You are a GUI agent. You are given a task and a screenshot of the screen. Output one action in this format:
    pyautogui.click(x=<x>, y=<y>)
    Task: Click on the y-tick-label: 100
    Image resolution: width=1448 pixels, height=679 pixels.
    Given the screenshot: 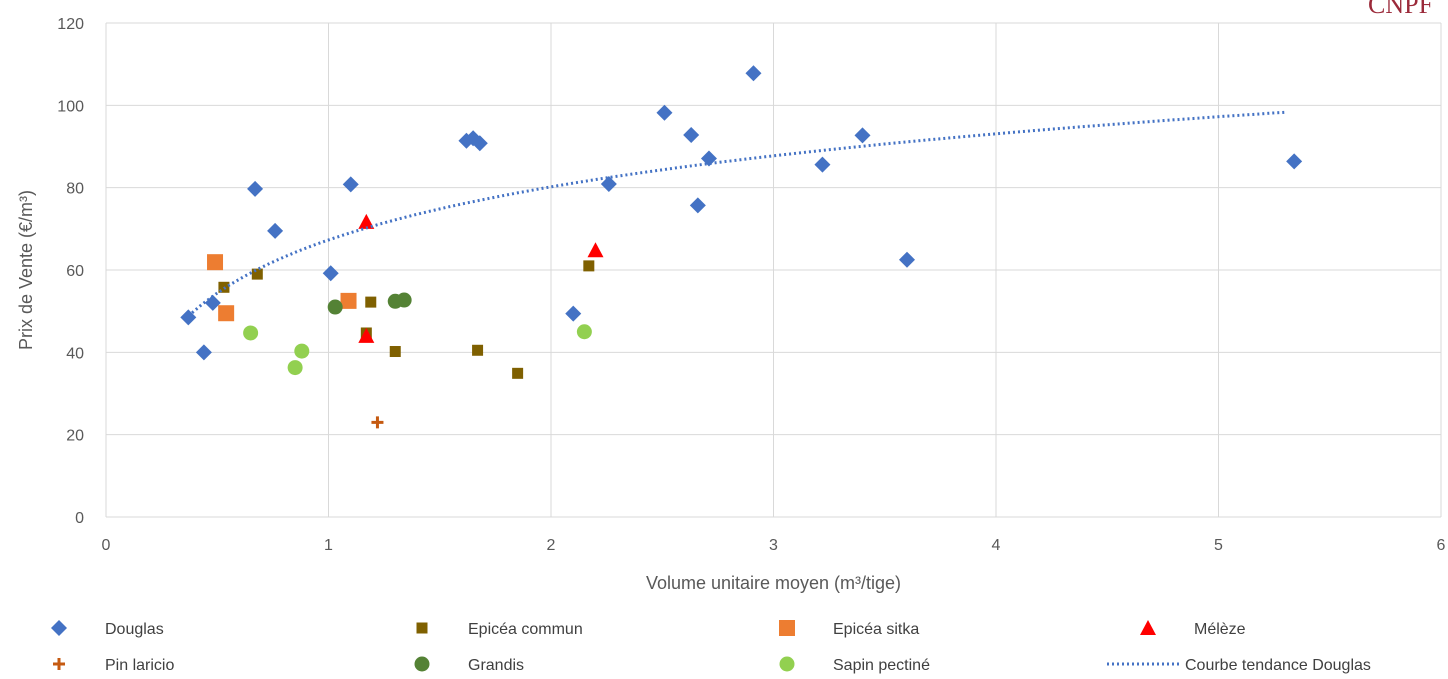 What is the action you would take?
    pyautogui.click(x=70, y=106)
    